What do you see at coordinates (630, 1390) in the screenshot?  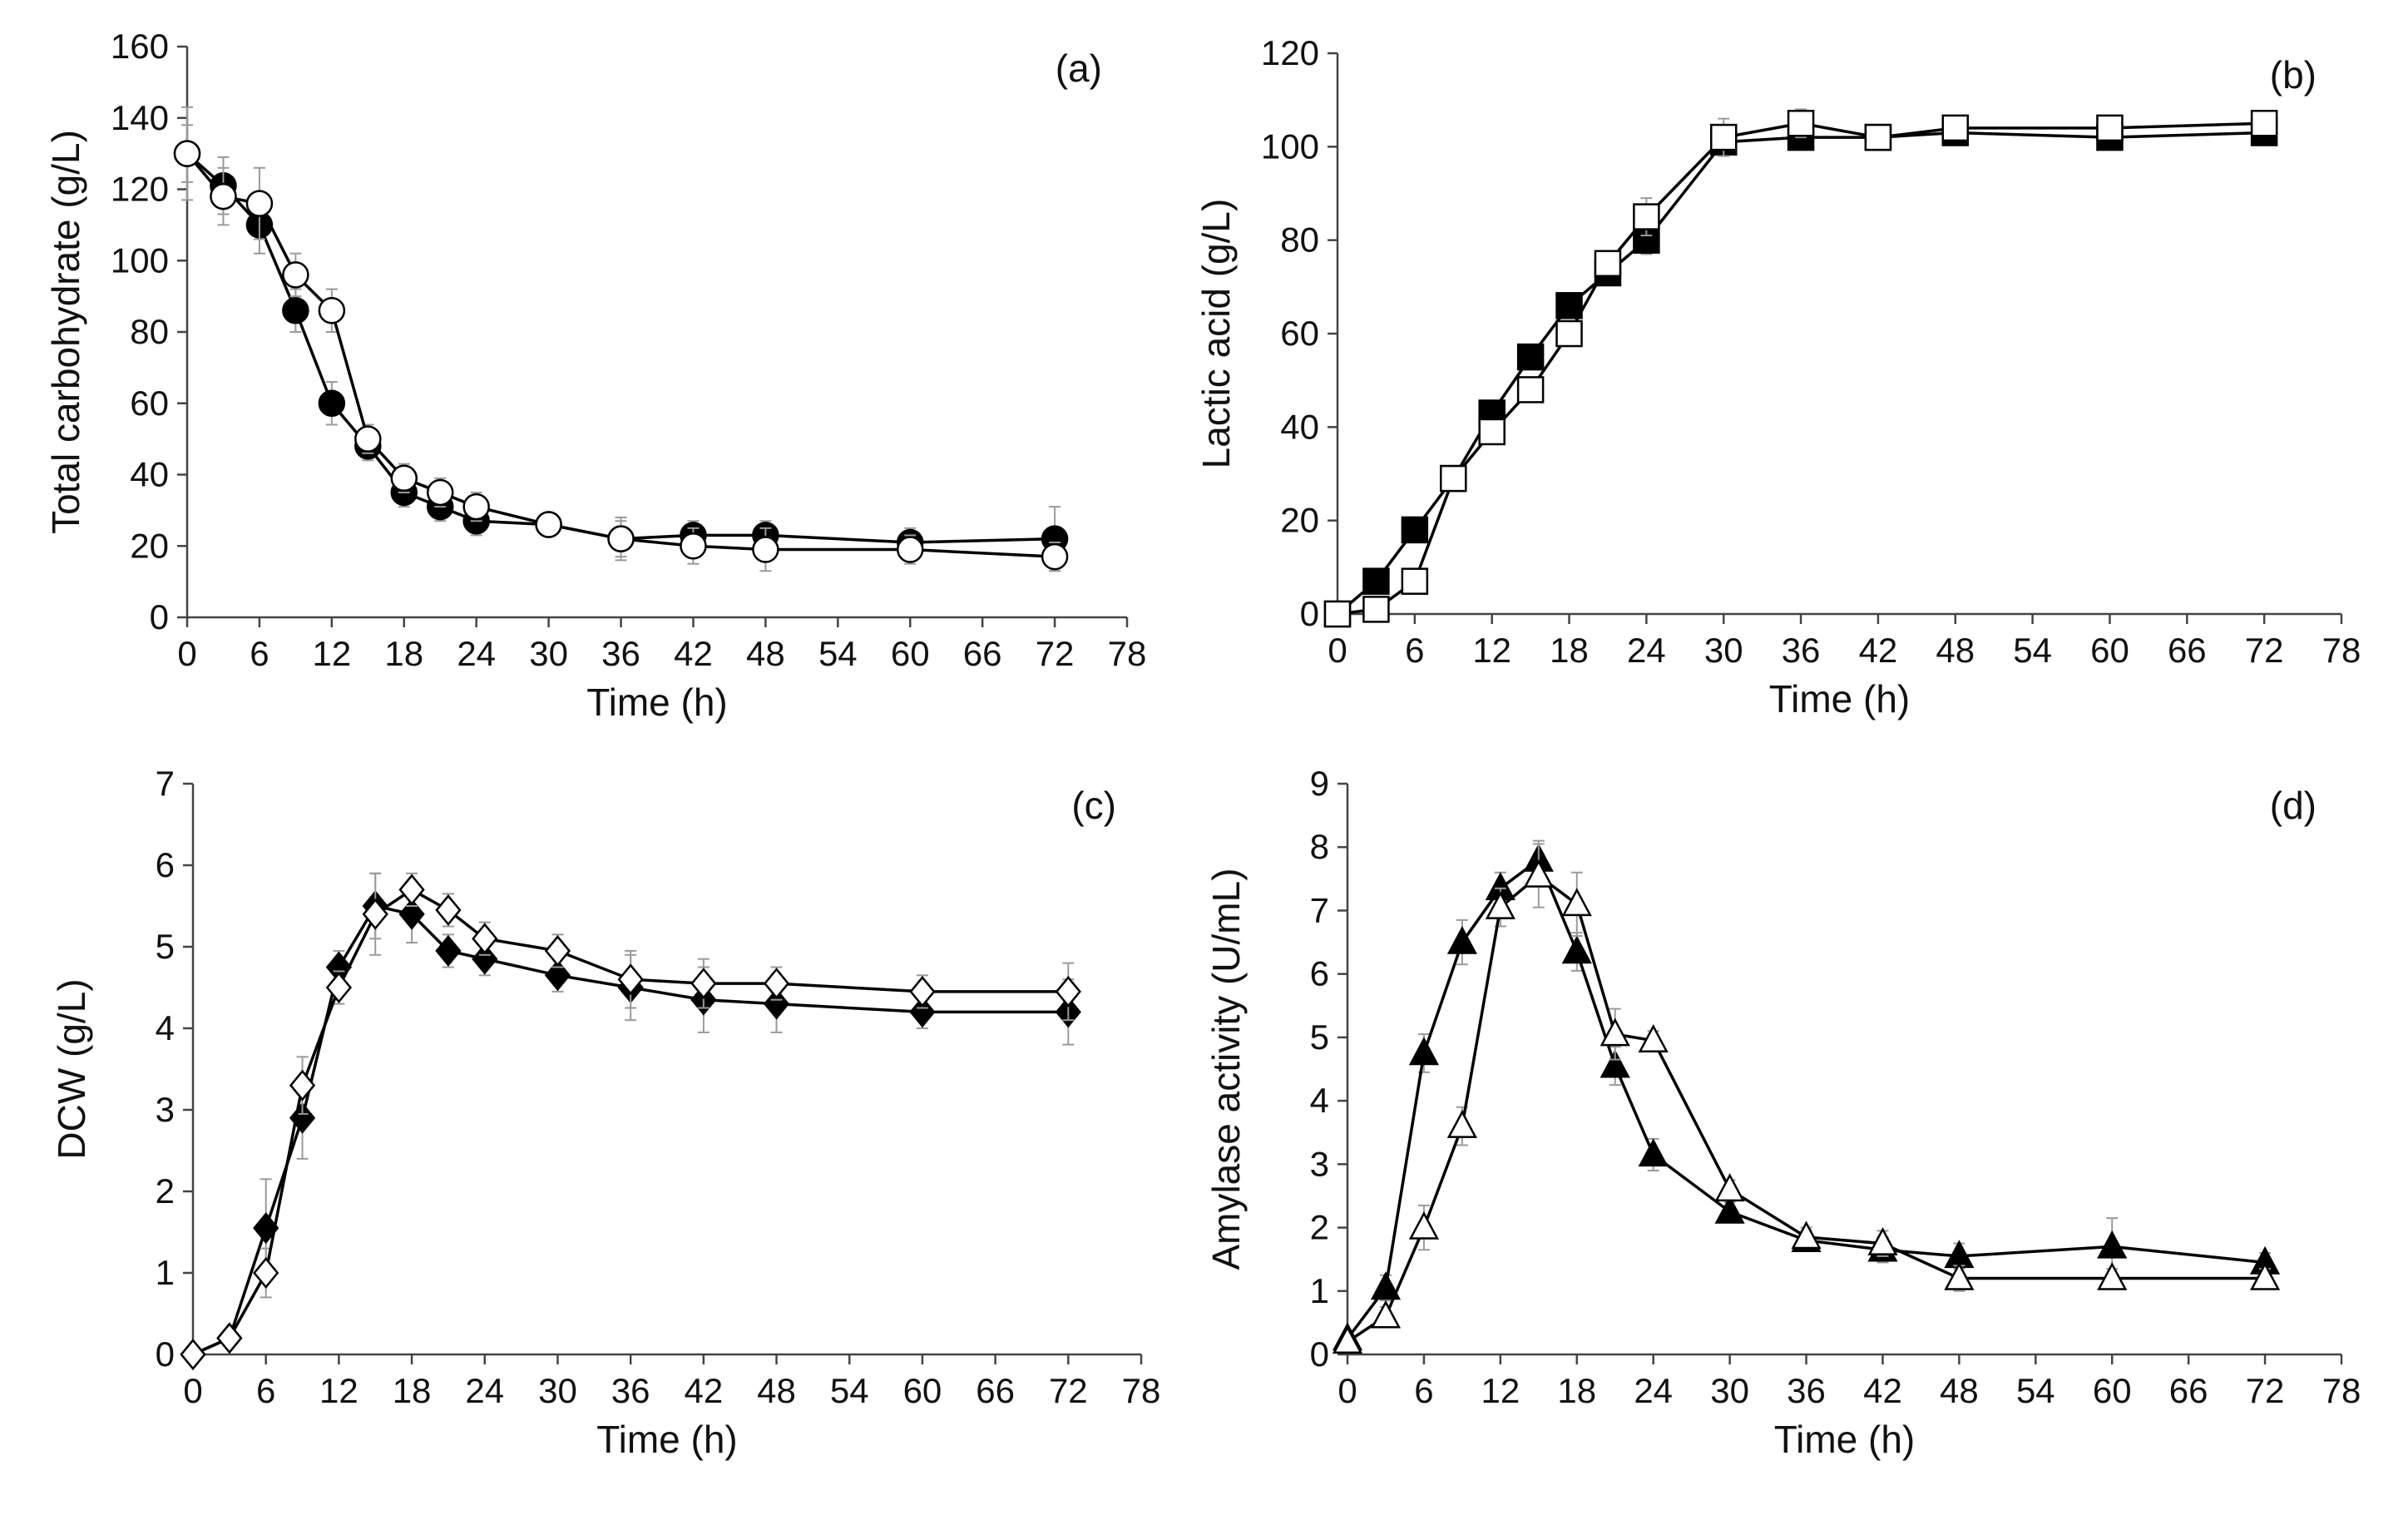 I see `x-tick-label: 36` at bounding box center [630, 1390].